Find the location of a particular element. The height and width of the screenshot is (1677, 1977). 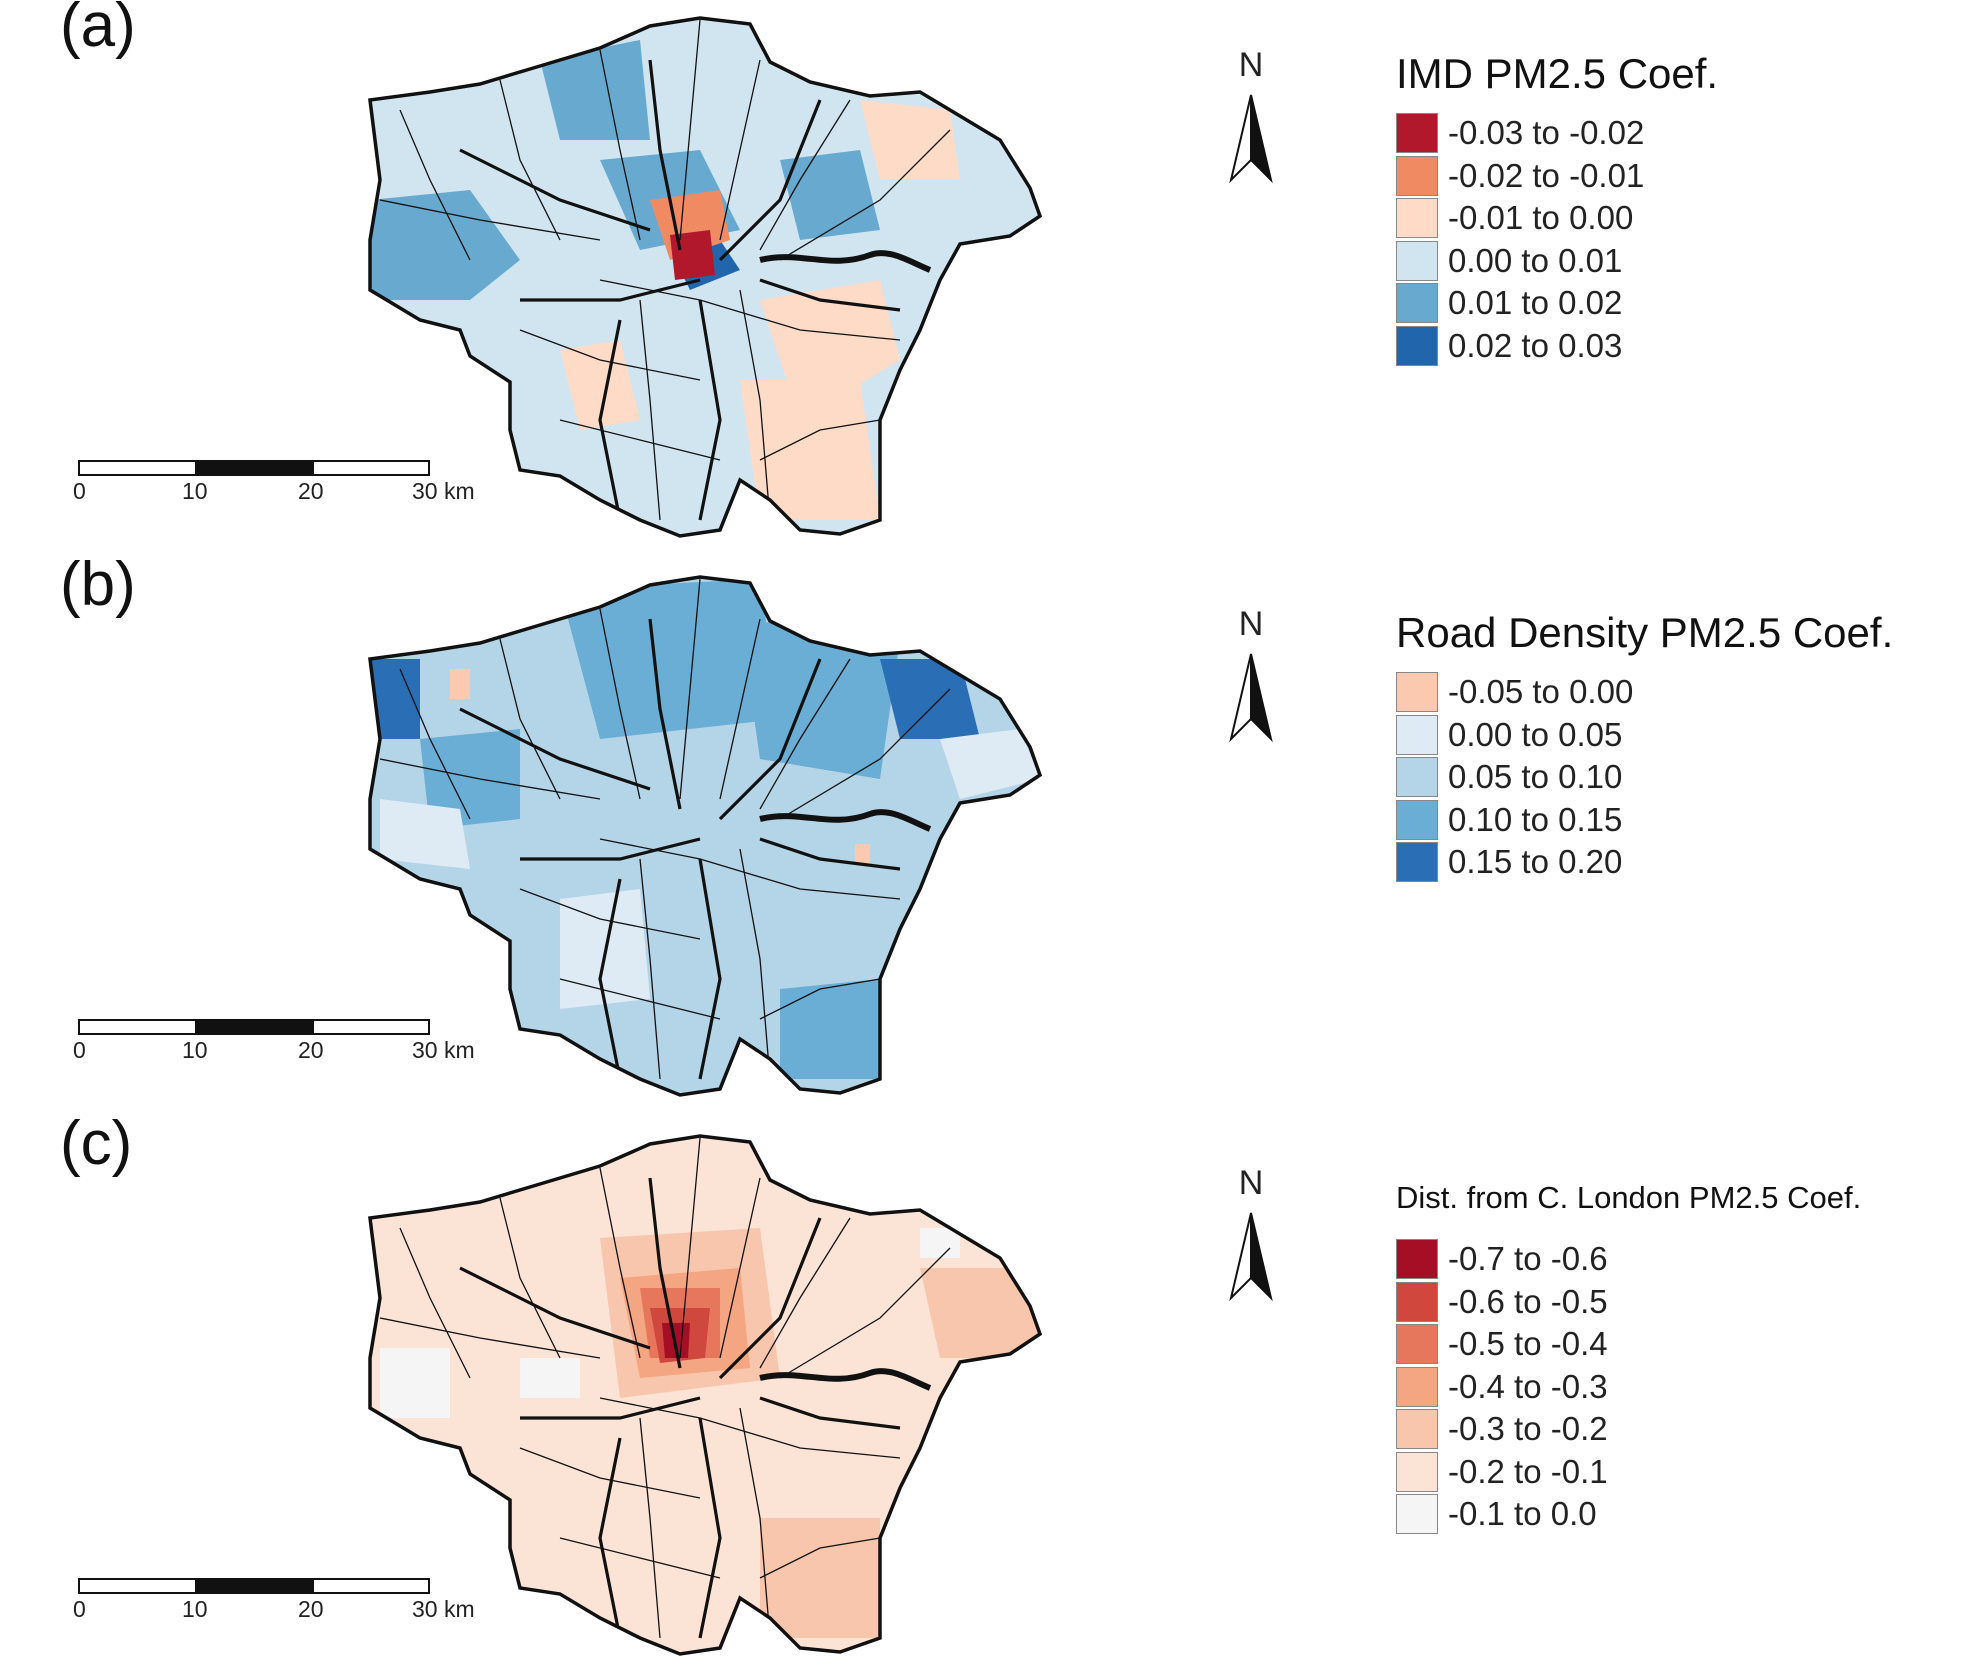

legend-item: -0.3 to -0.2 is located at coordinates (1628, 1429).